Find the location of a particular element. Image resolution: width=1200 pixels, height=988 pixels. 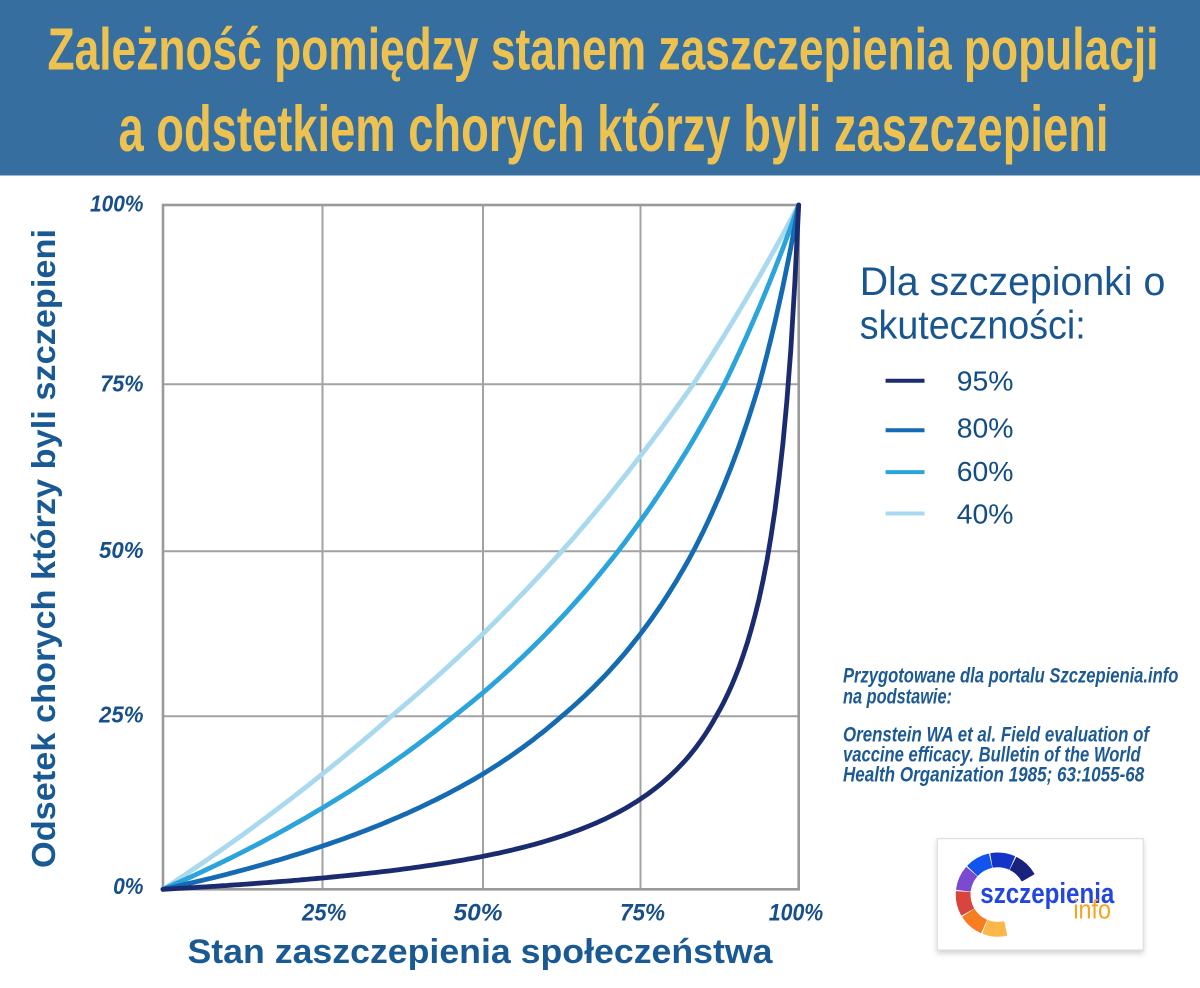

svg-text: 80% is located at coordinates (985, 428).